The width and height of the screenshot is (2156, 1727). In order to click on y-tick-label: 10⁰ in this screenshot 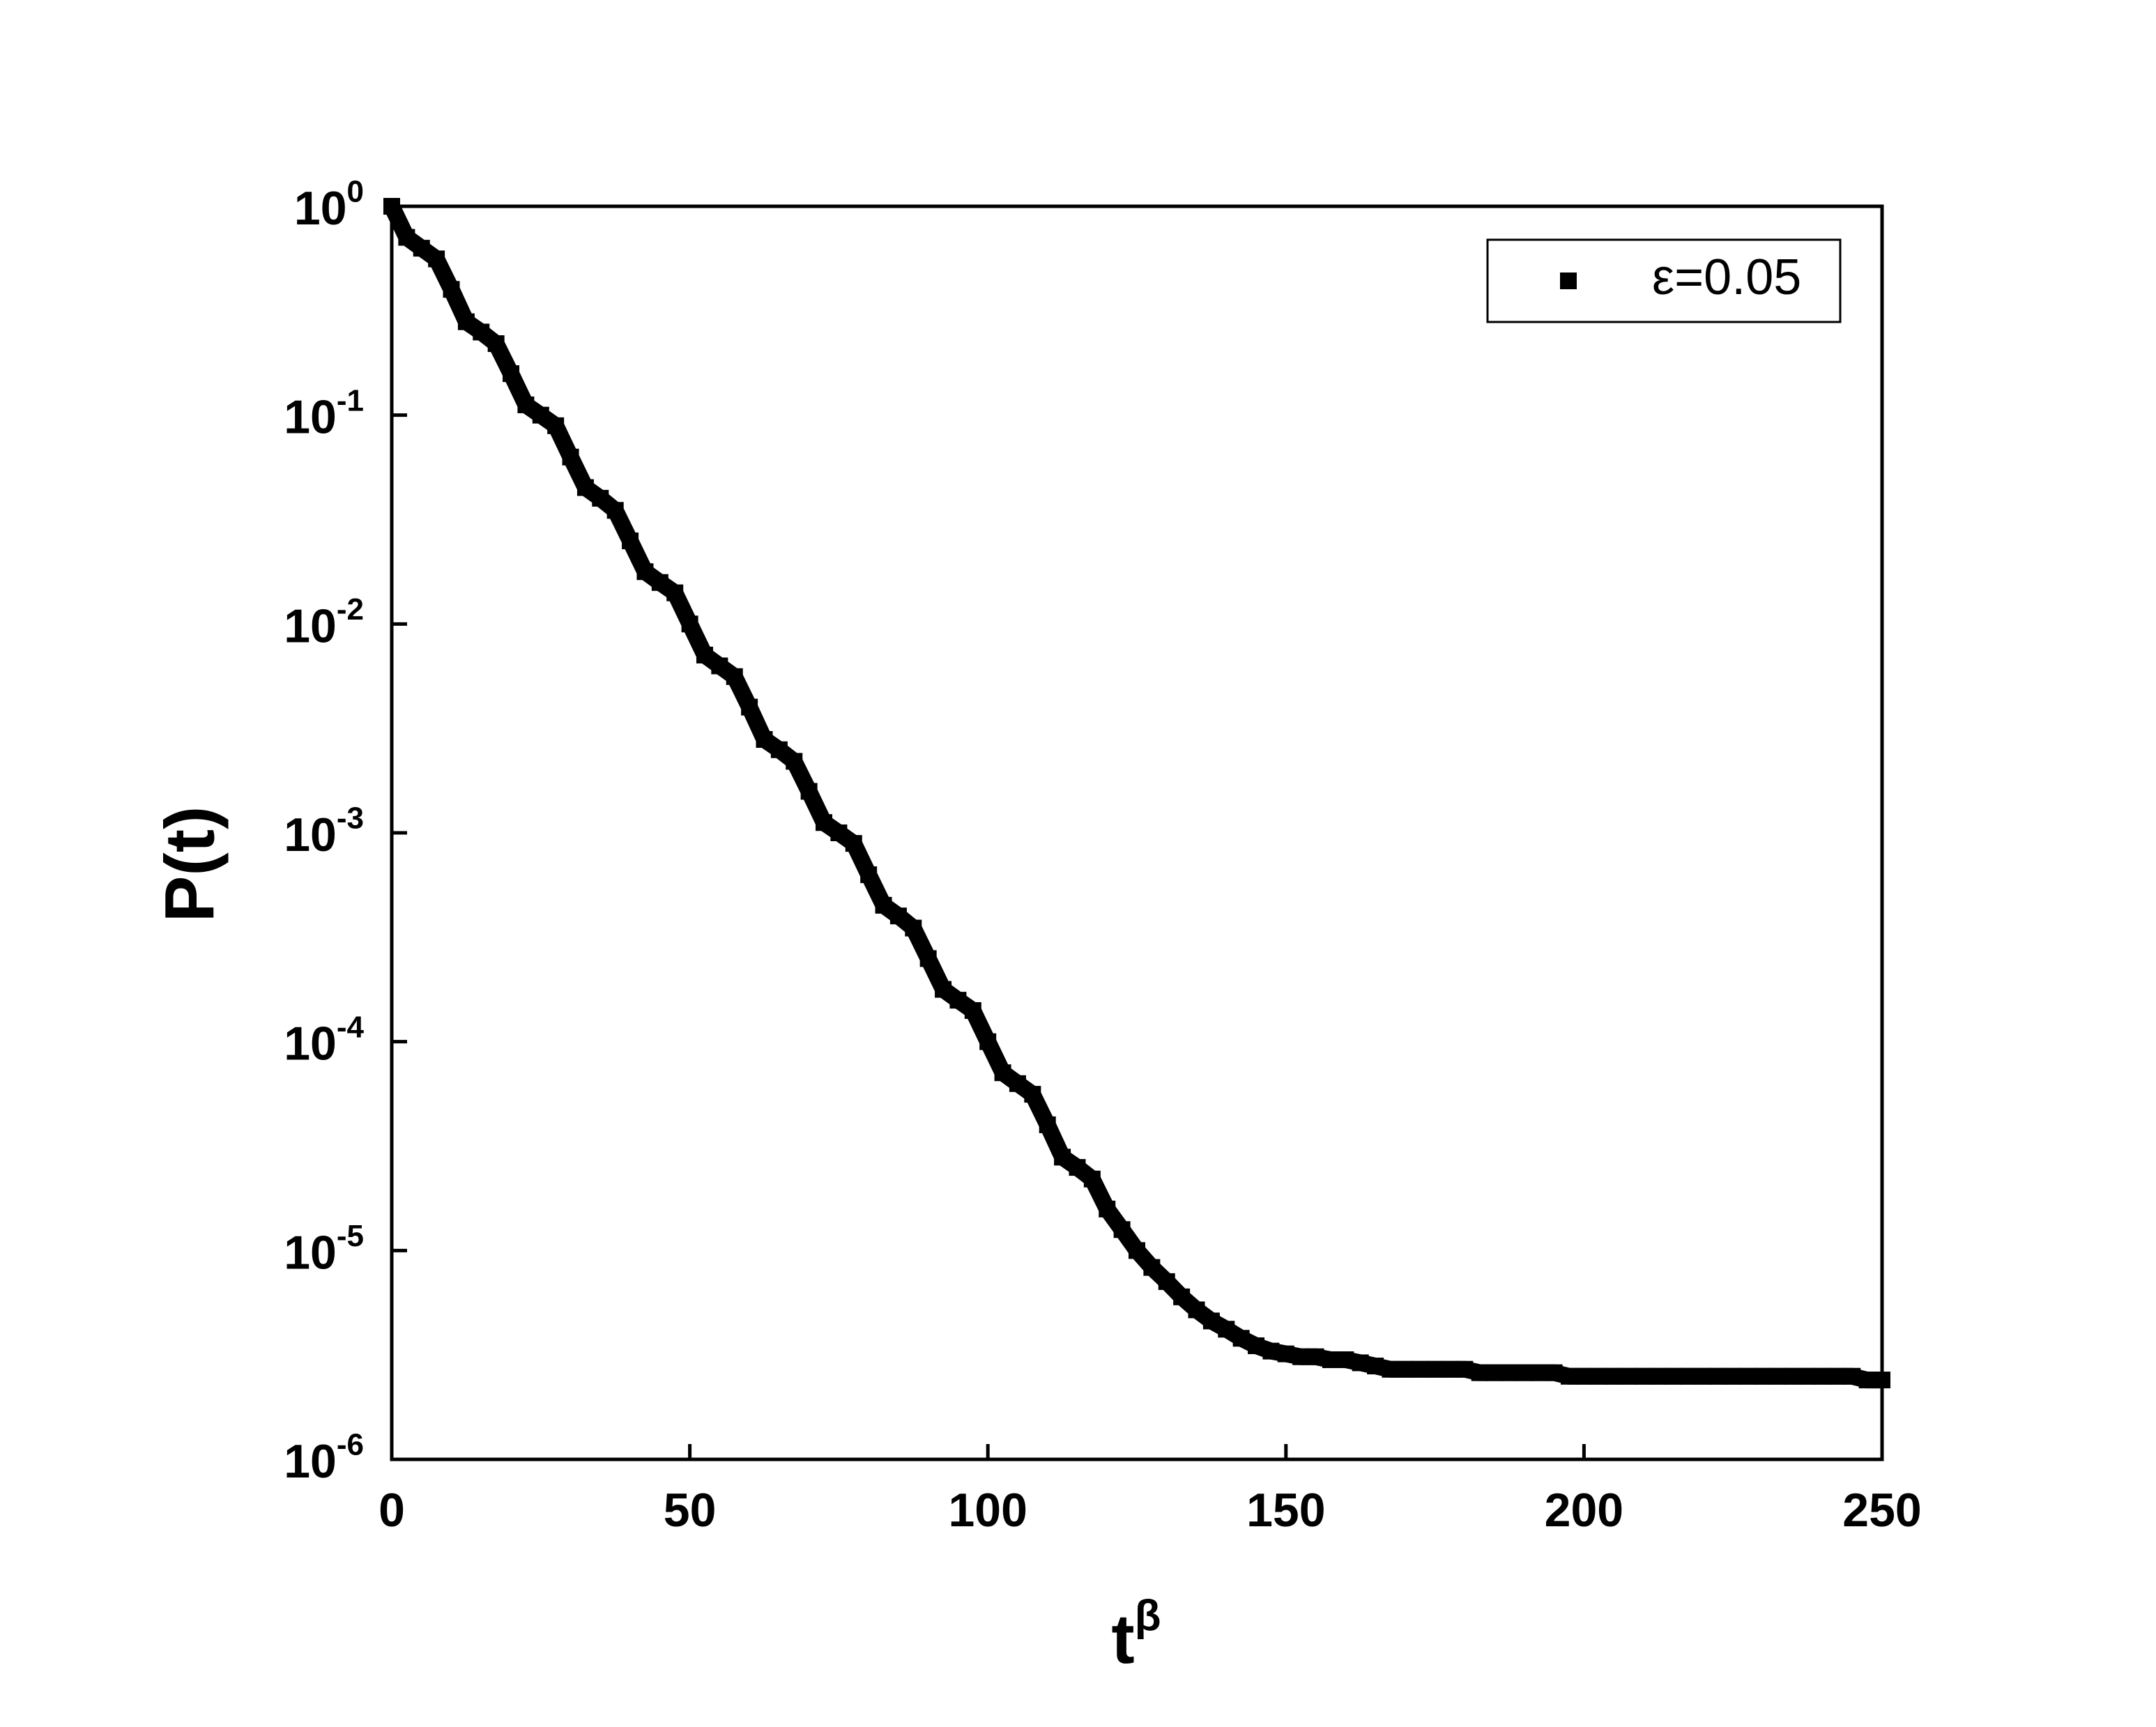, I will do `click(329, 204)`.